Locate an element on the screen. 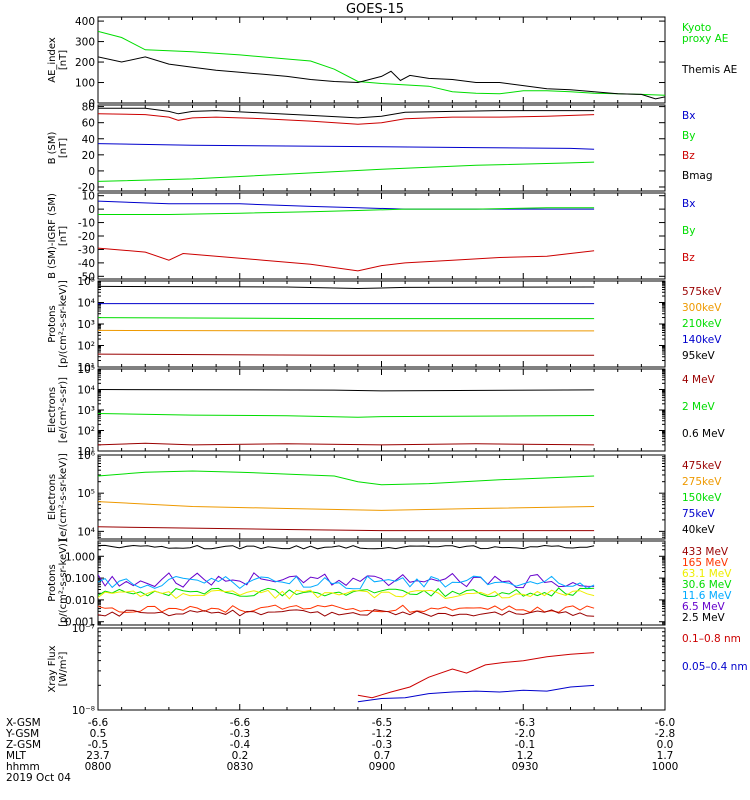 The image size is (750, 800). footer-value: 0800 is located at coordinates (98, 767).